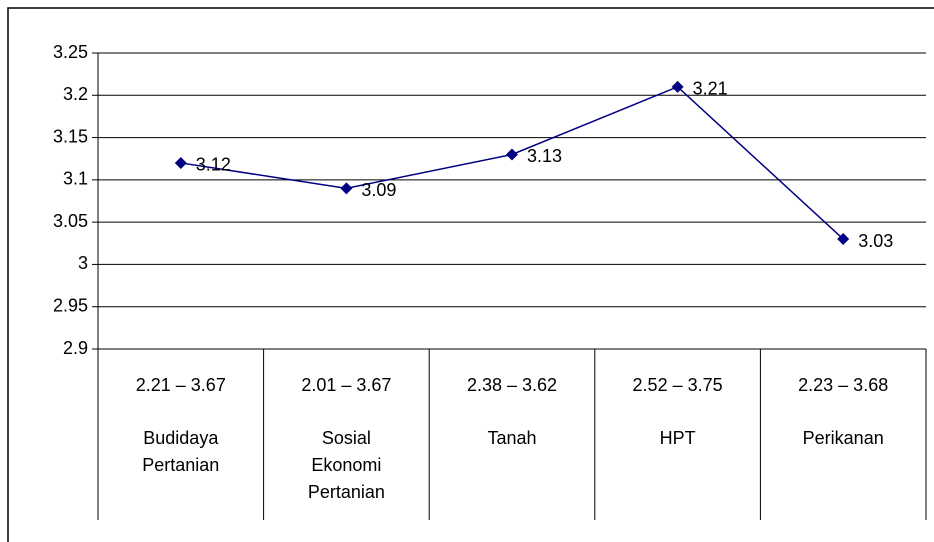  Describe the element at coordinates (70, 136) in the screenshot. I see `y-tick-label: 3.15` at that location.